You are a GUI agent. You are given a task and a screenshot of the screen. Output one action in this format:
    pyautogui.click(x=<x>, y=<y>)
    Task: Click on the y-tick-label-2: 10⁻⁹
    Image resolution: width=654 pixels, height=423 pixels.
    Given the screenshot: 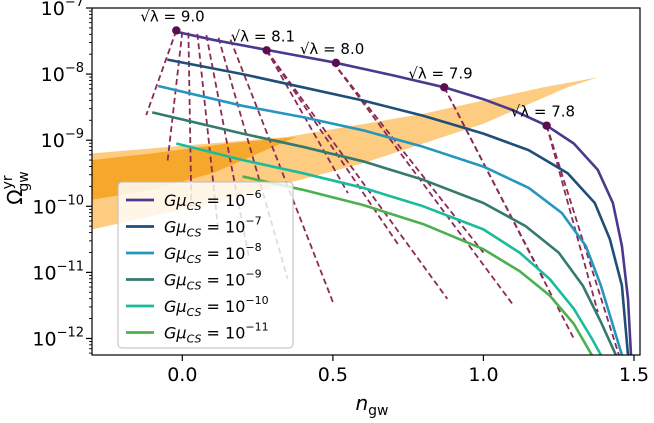 What is the action you would take?
    pyautogui.click(x=62, y=139)
    